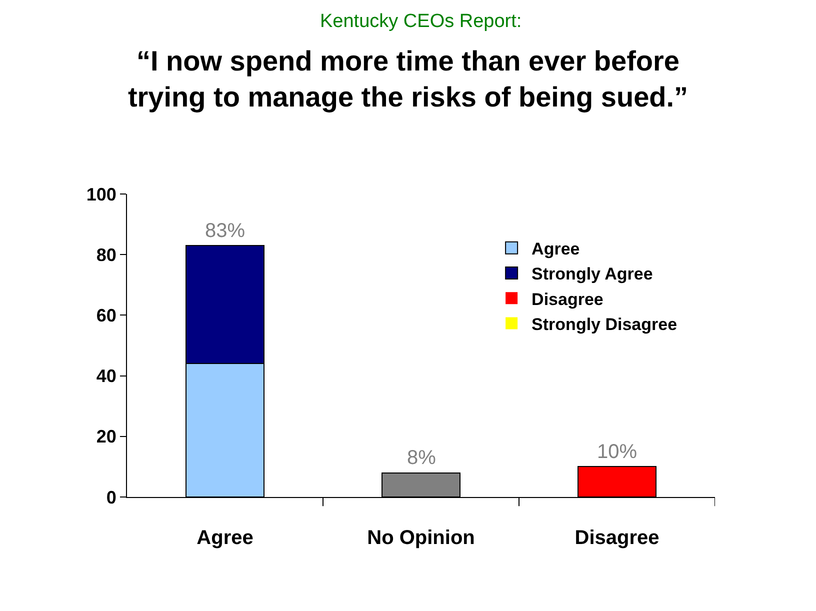 Image resolution: width=816 pixels, height=611 pixels. Describe the element at coordinates (605, 324) in the screenshot. I see `legend-label: Strongly Disagree` at that location.